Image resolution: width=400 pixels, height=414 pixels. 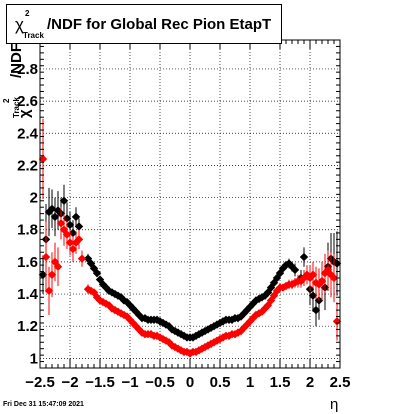 I want to click on x-tick-label: 2, so click(x=310, y=382).